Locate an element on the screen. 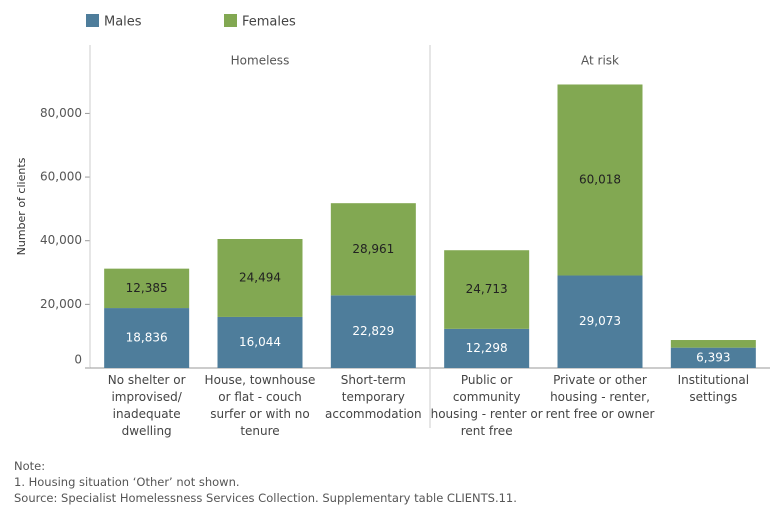 The image size is (780, 520). data-label: 22,829 is located at coordinates (373, 331).